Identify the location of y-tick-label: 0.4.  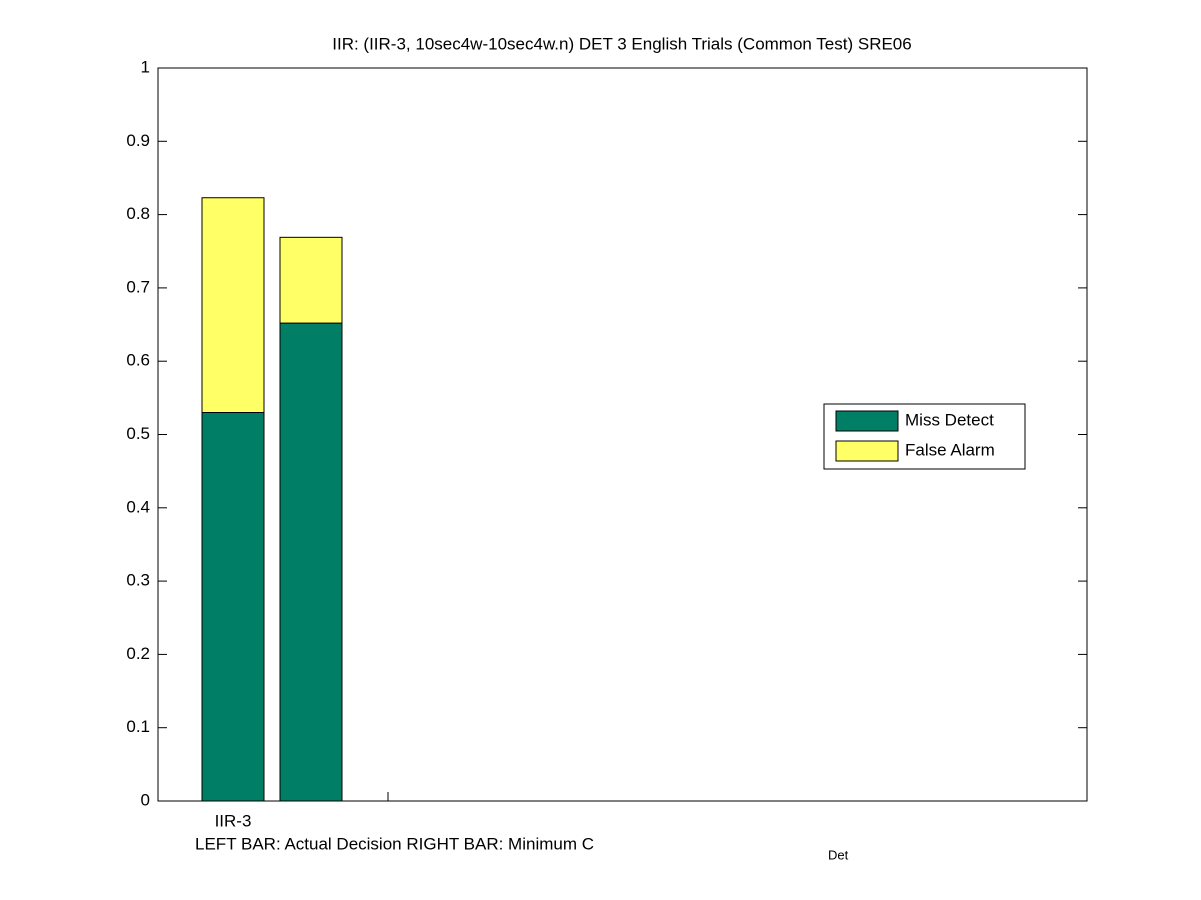
(138, 506).